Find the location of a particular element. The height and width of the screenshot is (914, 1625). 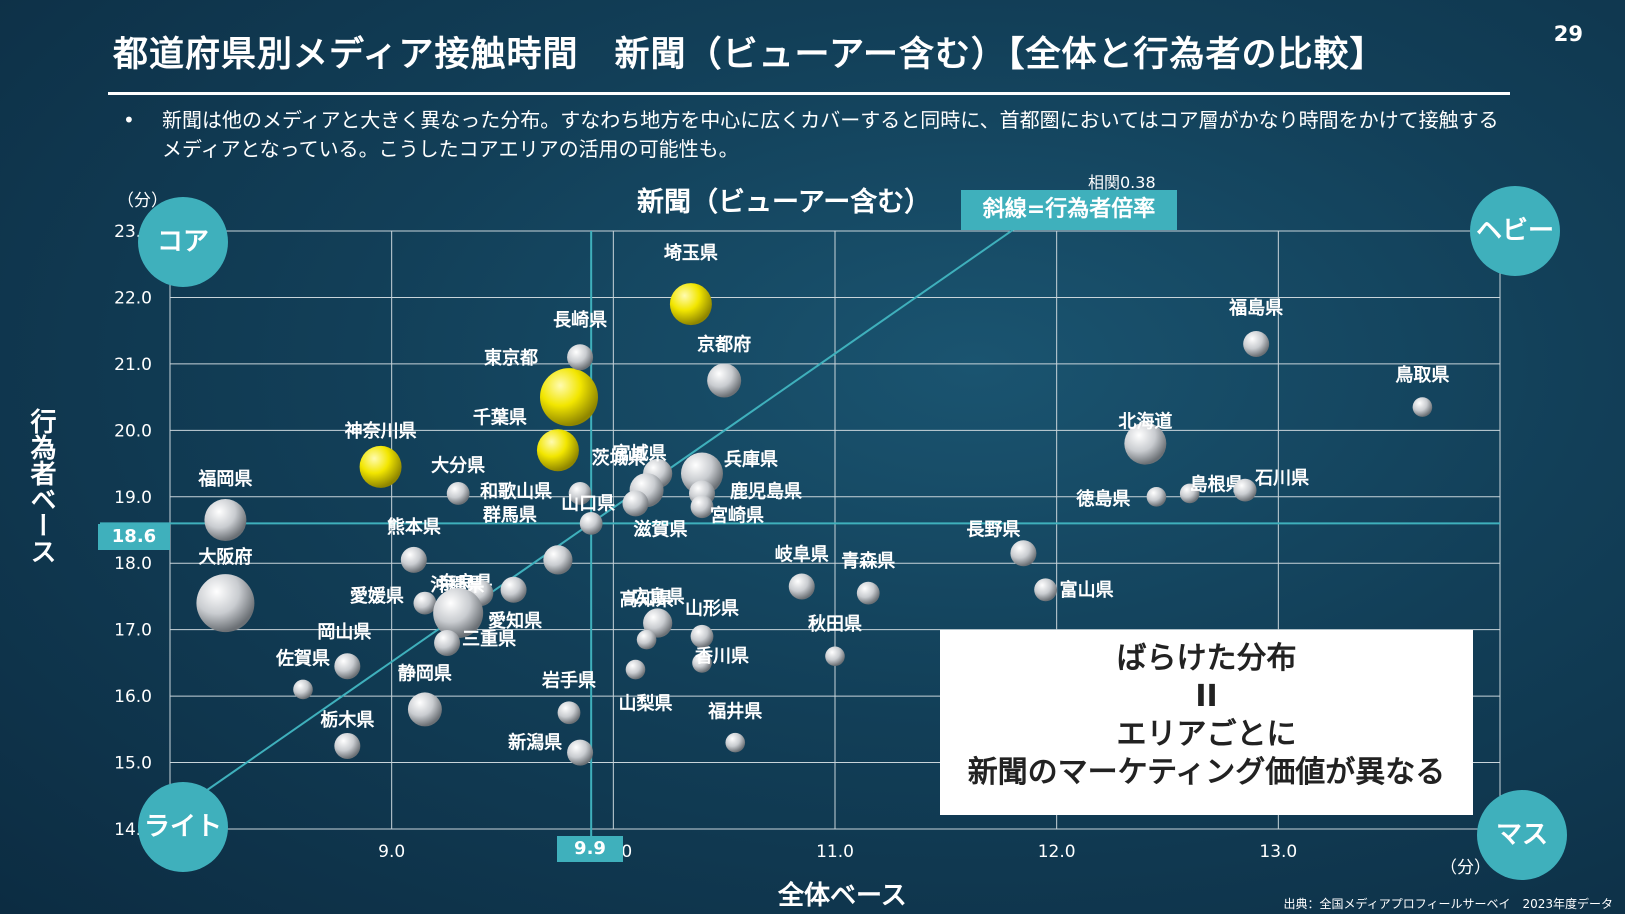

point-label: 東京都 is located at coordinates (511, 358).